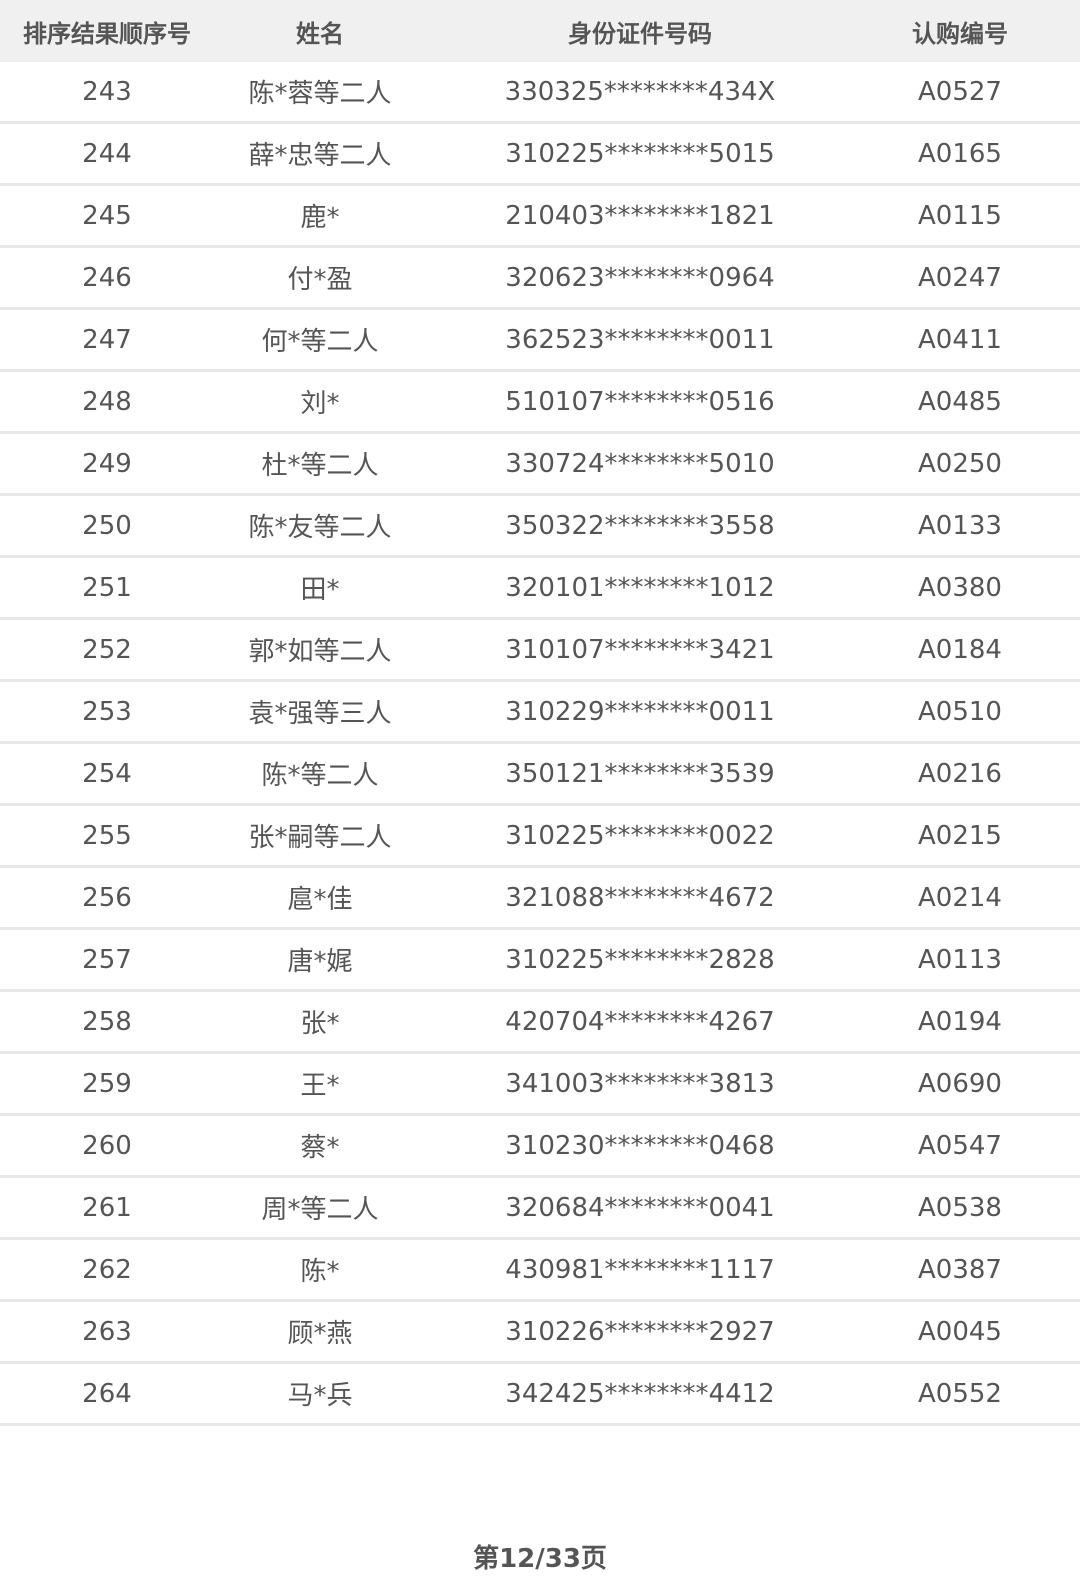 The image size is (1080, 1586). I want to click on subscription-number-cell: A0387, so click(960, 1269).